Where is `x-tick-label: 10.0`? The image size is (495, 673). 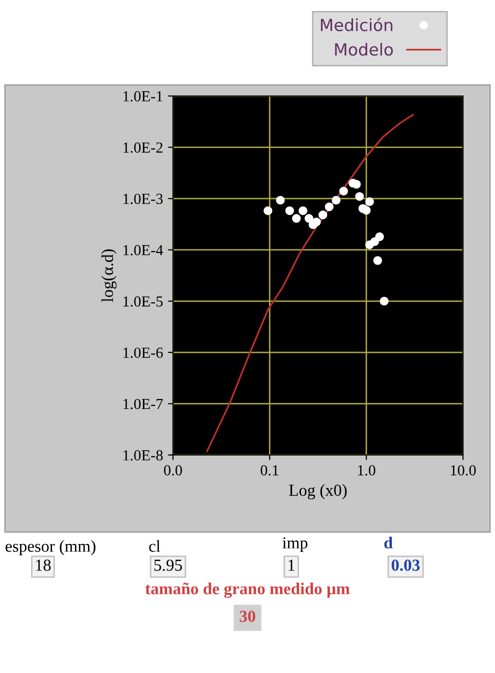
x-tick-label: 10.0 is located at coordinates (463, 470).